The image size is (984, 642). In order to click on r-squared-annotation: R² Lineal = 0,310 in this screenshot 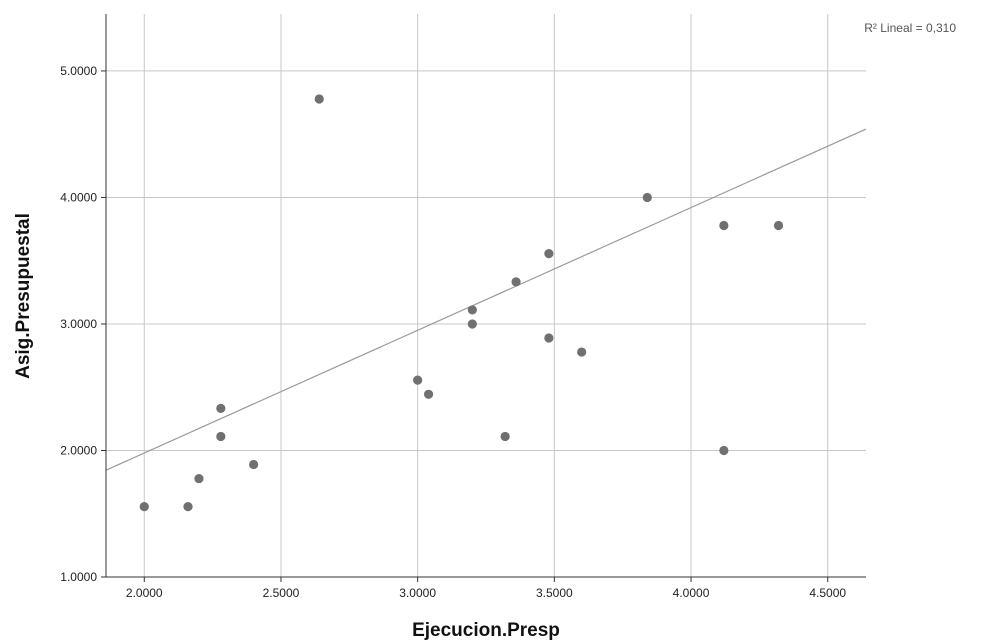, I will do `click(910, 28)`.